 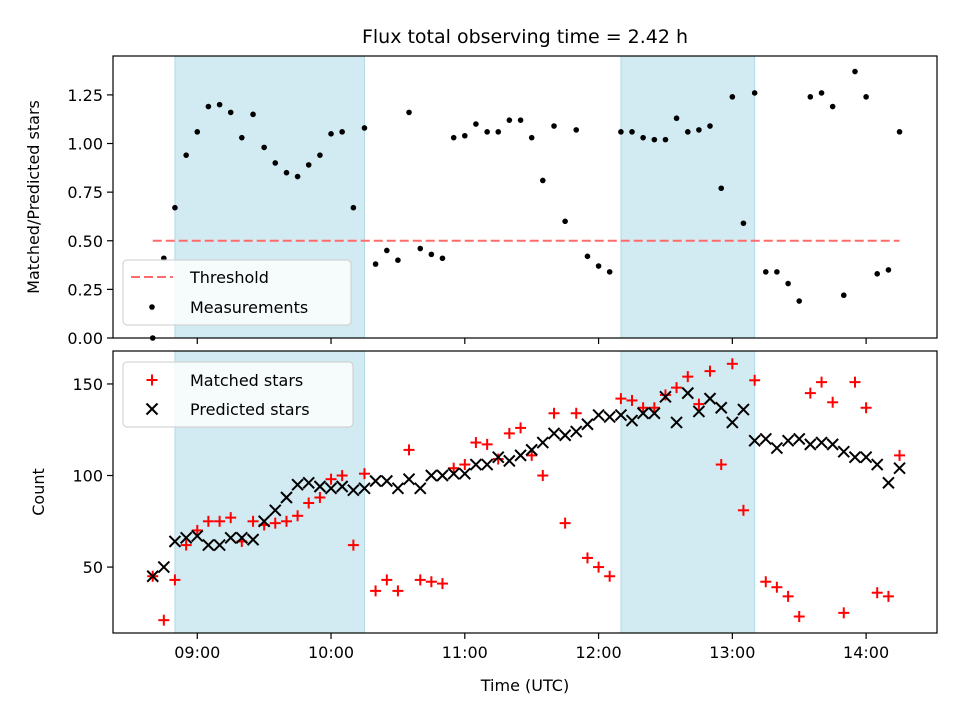 What do you see at coordinates (531, 647) in the screenshot?
I see `bottom-x-ticks: 09:00 10:00 11:00 12:00 13:00 14:00` at bounding box center [531, 647].